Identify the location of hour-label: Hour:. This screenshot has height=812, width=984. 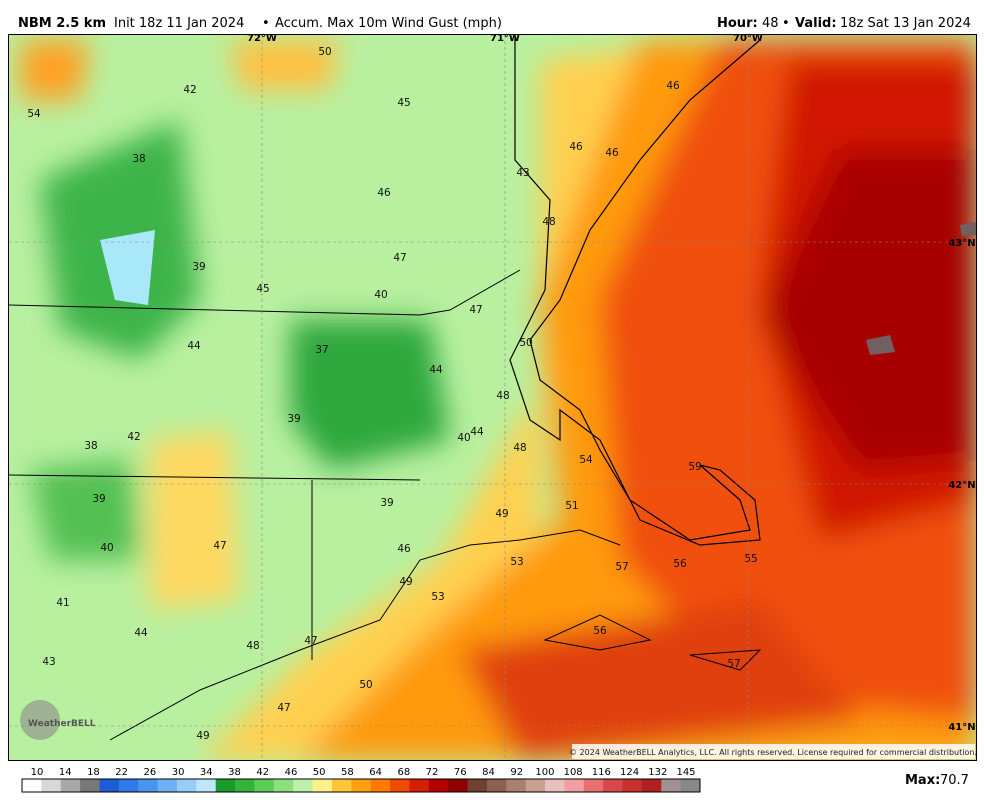
(737, 23).